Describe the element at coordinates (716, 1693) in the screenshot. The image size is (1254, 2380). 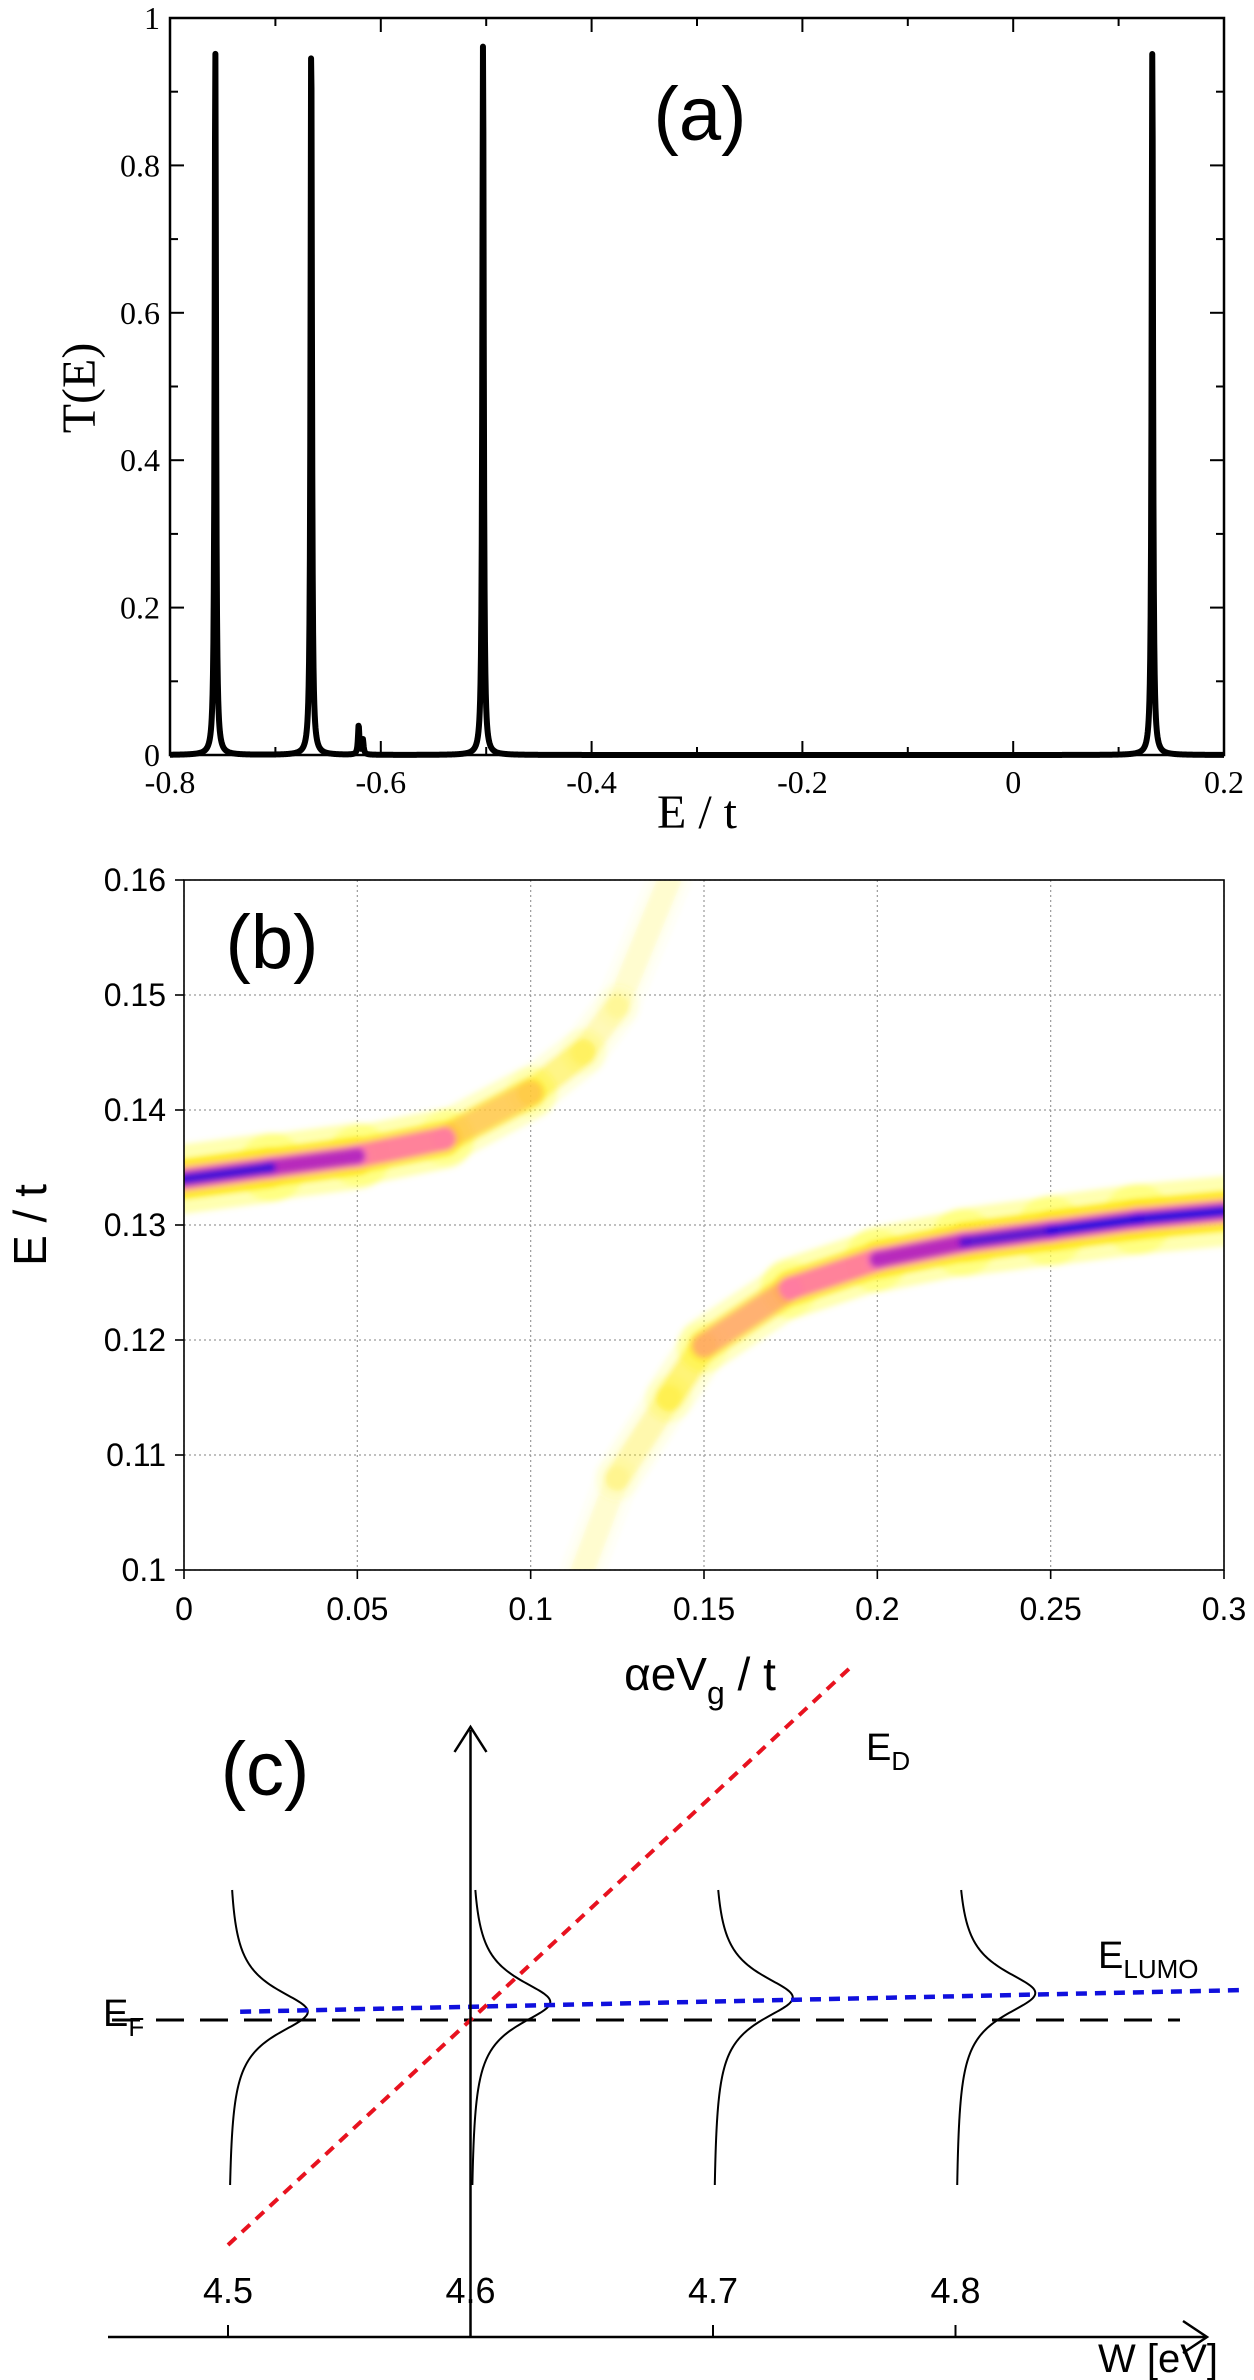
I see `x-title-sub: g` at that location.